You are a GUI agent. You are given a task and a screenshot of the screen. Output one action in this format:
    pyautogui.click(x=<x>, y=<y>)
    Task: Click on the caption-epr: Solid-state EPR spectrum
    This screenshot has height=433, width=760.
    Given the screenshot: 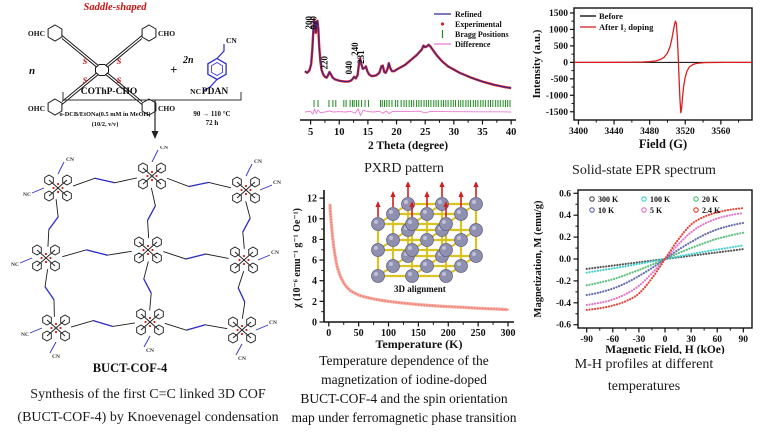 What is the action you would take?
    pyautogui.click(x=644, y=170)
    